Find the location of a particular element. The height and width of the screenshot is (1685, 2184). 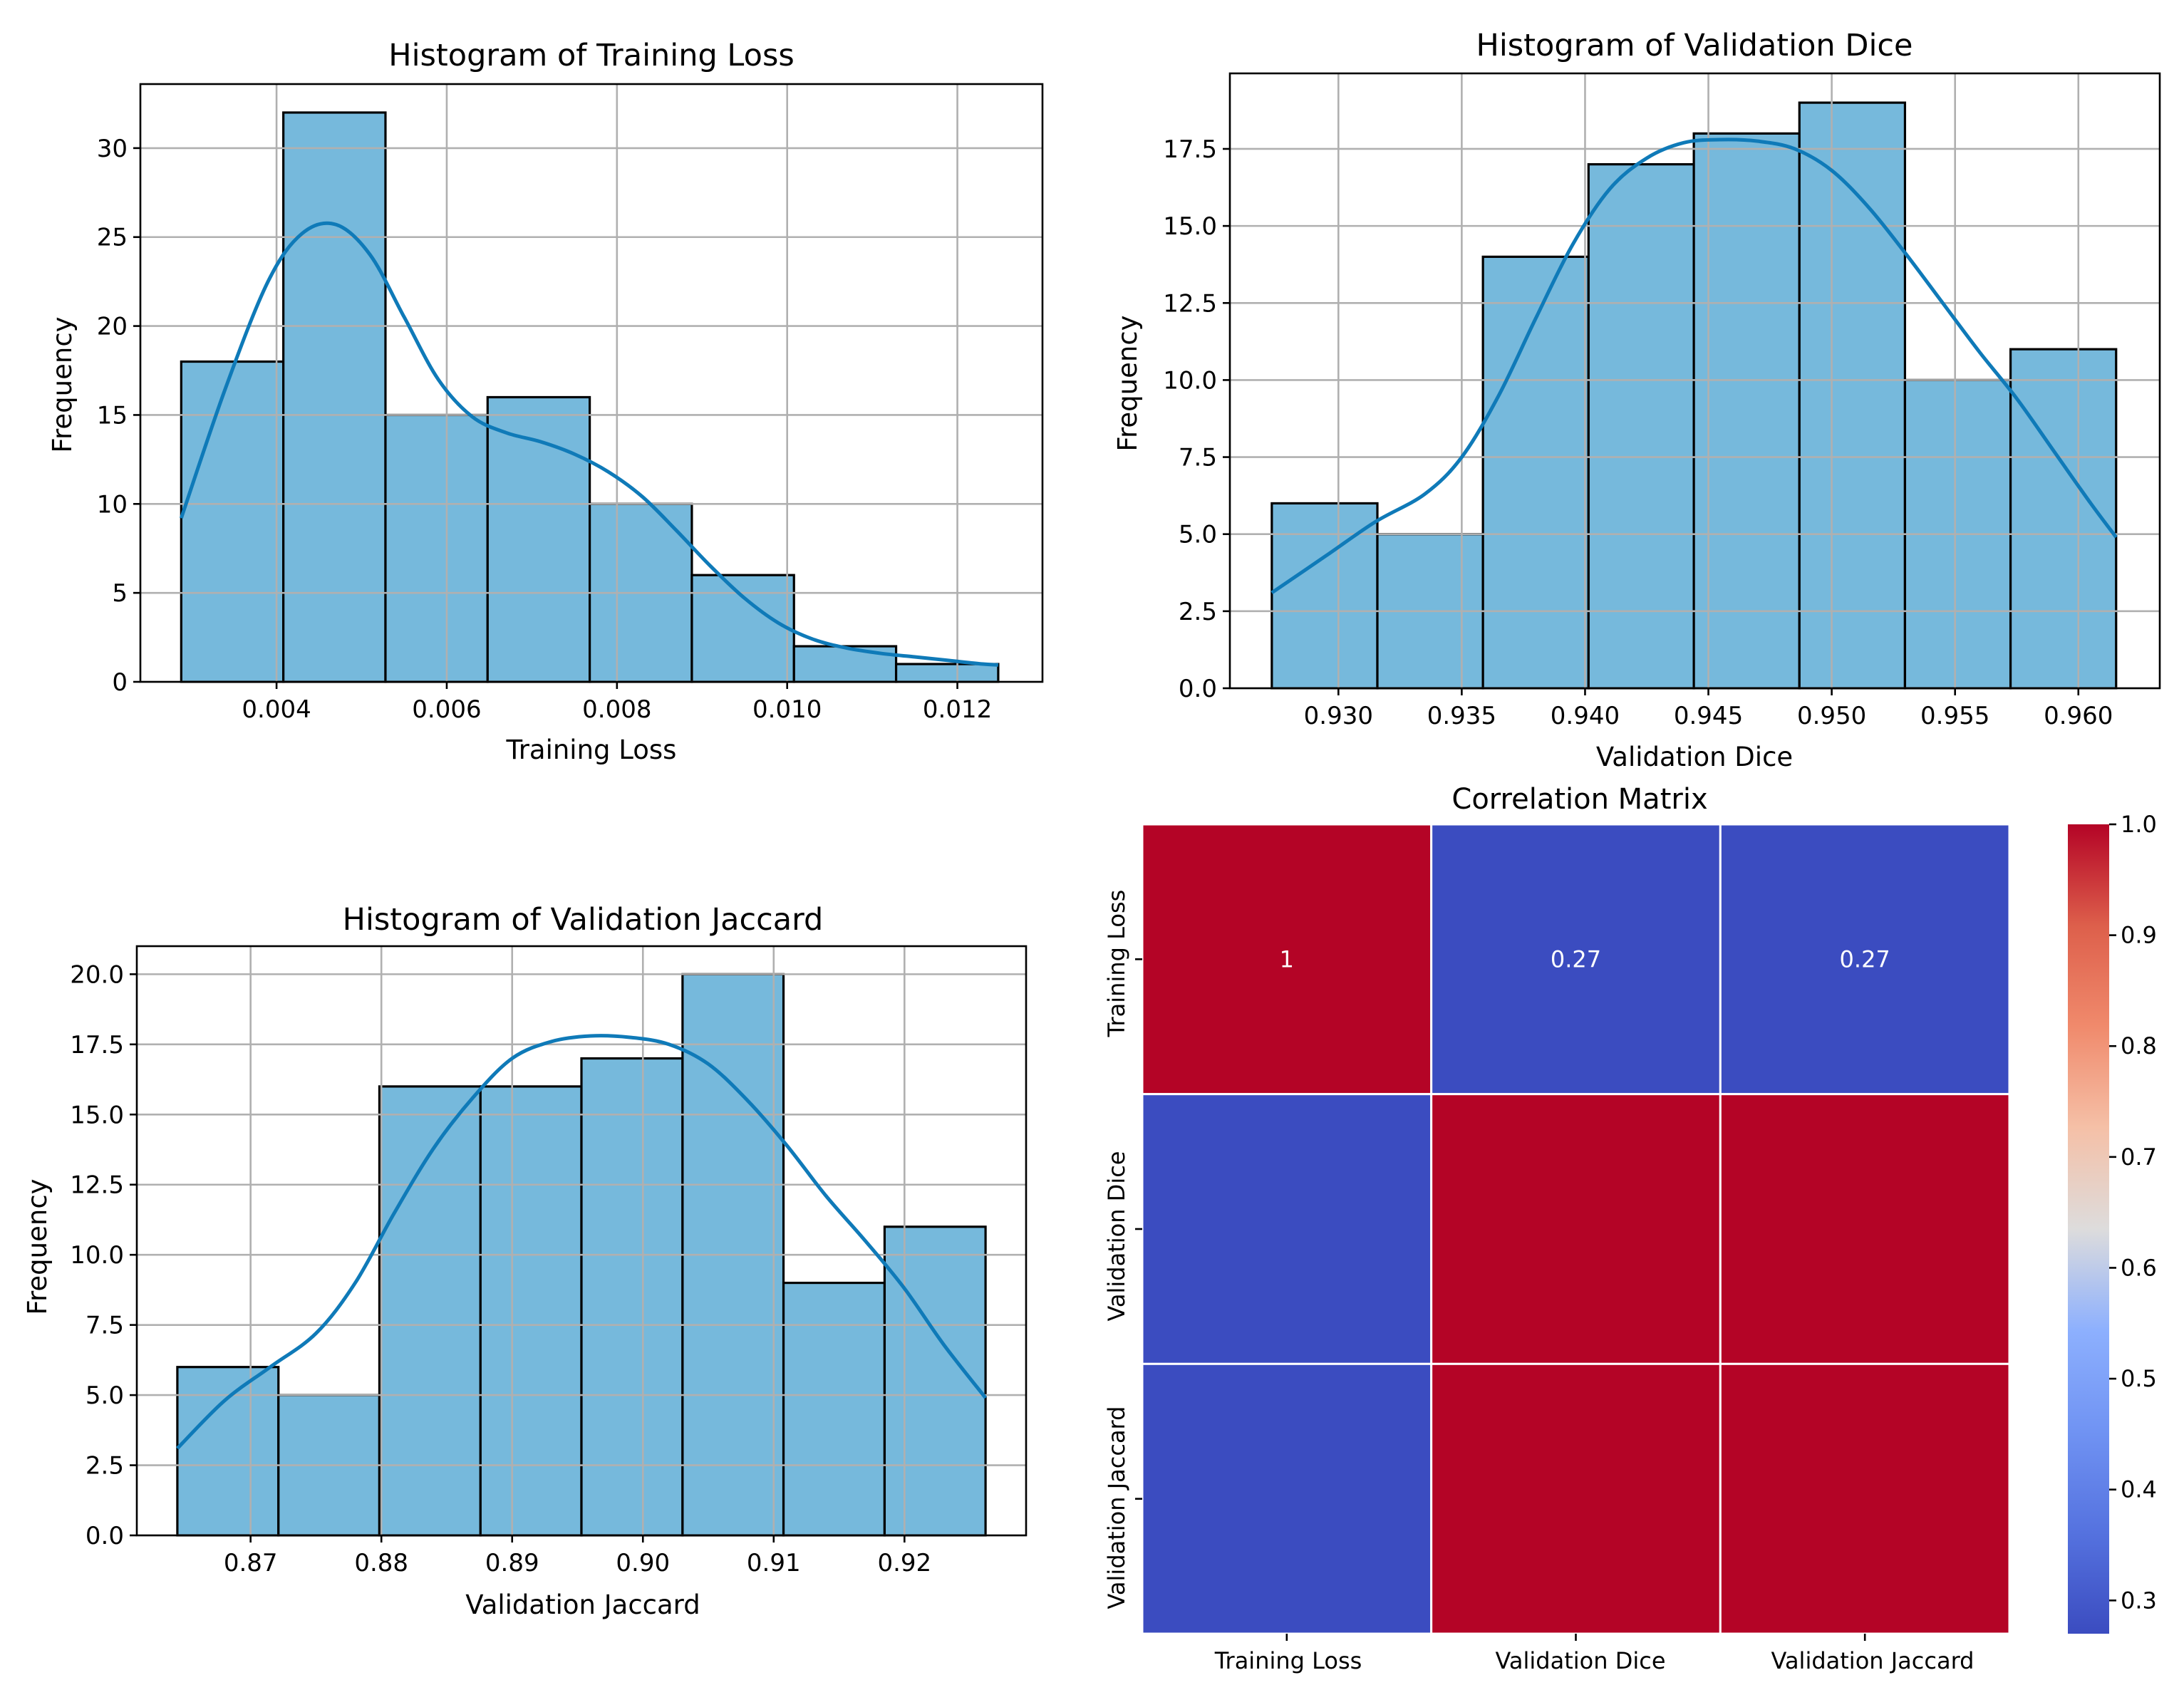

x-tick-label: 0.008 is located at coordinates (616, 709).